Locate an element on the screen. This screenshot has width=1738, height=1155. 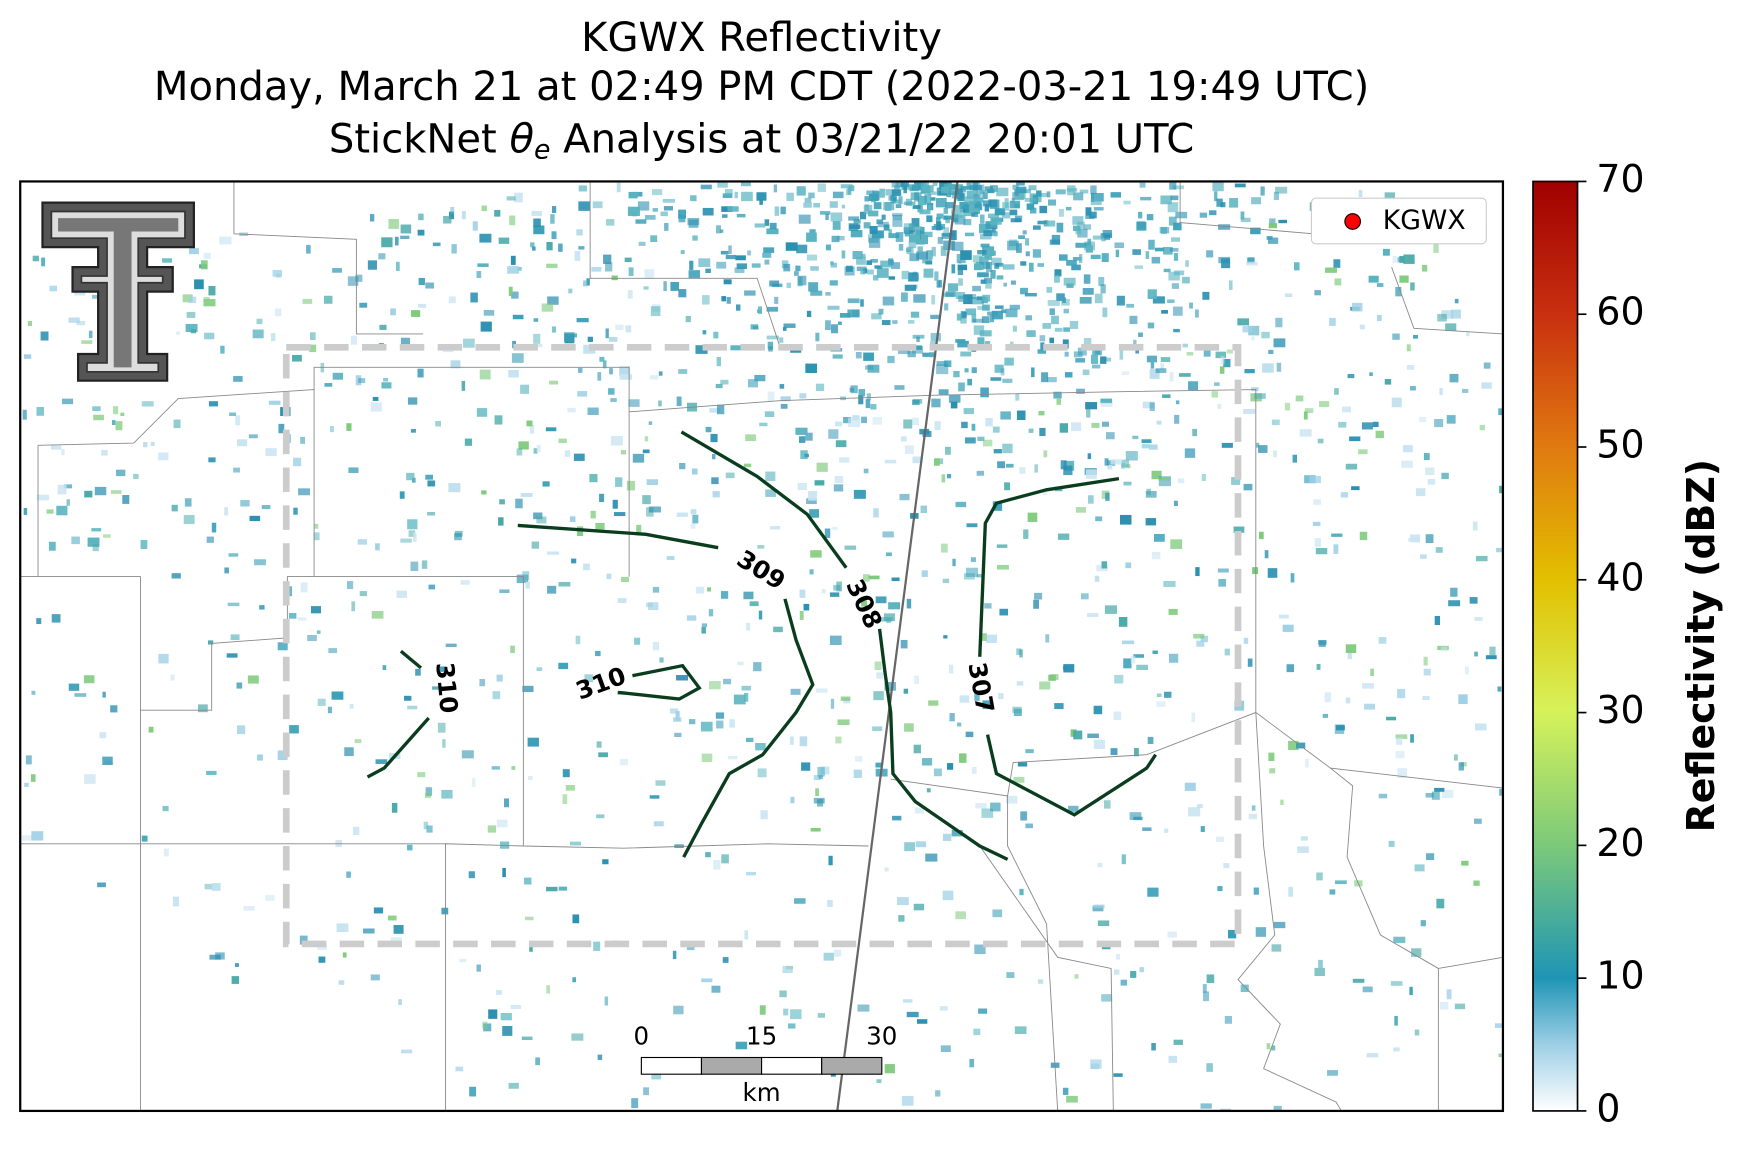
radar-beam is located at coordinates (897, 646).